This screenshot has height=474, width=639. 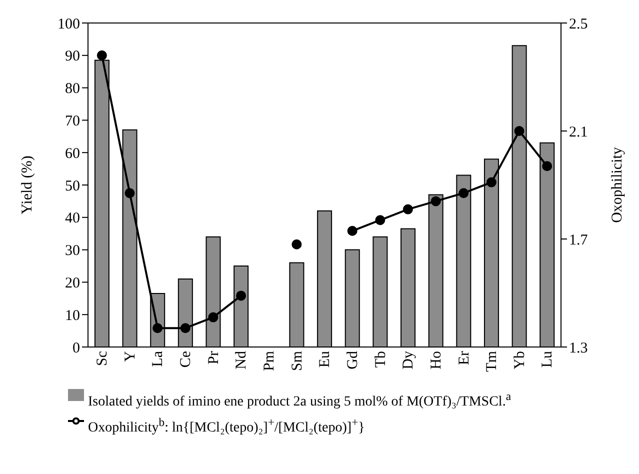 What do you see at coordinates (72, 154) in the screenshot?
I see `y-tick-label: 60` at bounding box center [72, 154].